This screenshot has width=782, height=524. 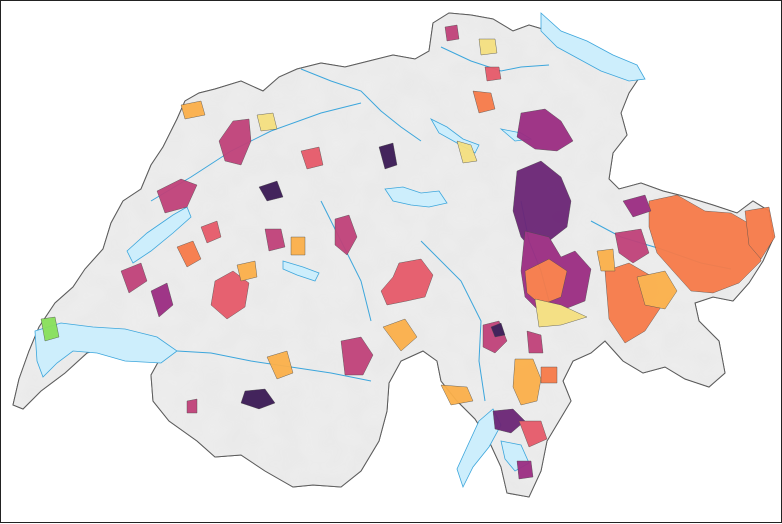 What do you see at coordinates (106, 350) in the screenshot?
I see `lake-geneva` at bounding box center [106, 350].